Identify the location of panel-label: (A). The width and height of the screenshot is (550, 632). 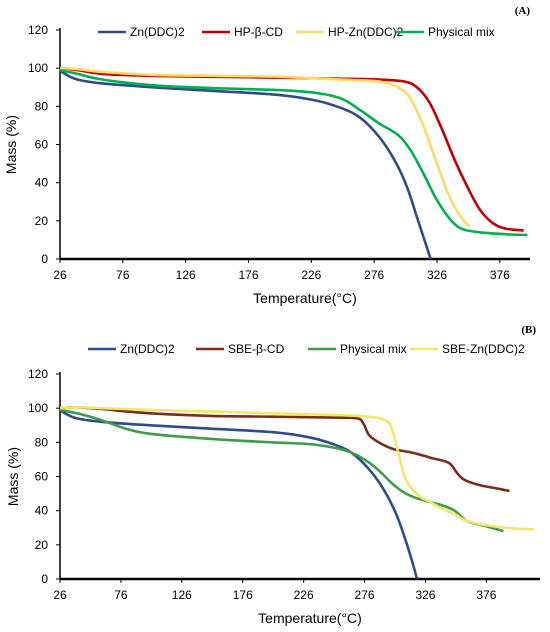
(523, 11).